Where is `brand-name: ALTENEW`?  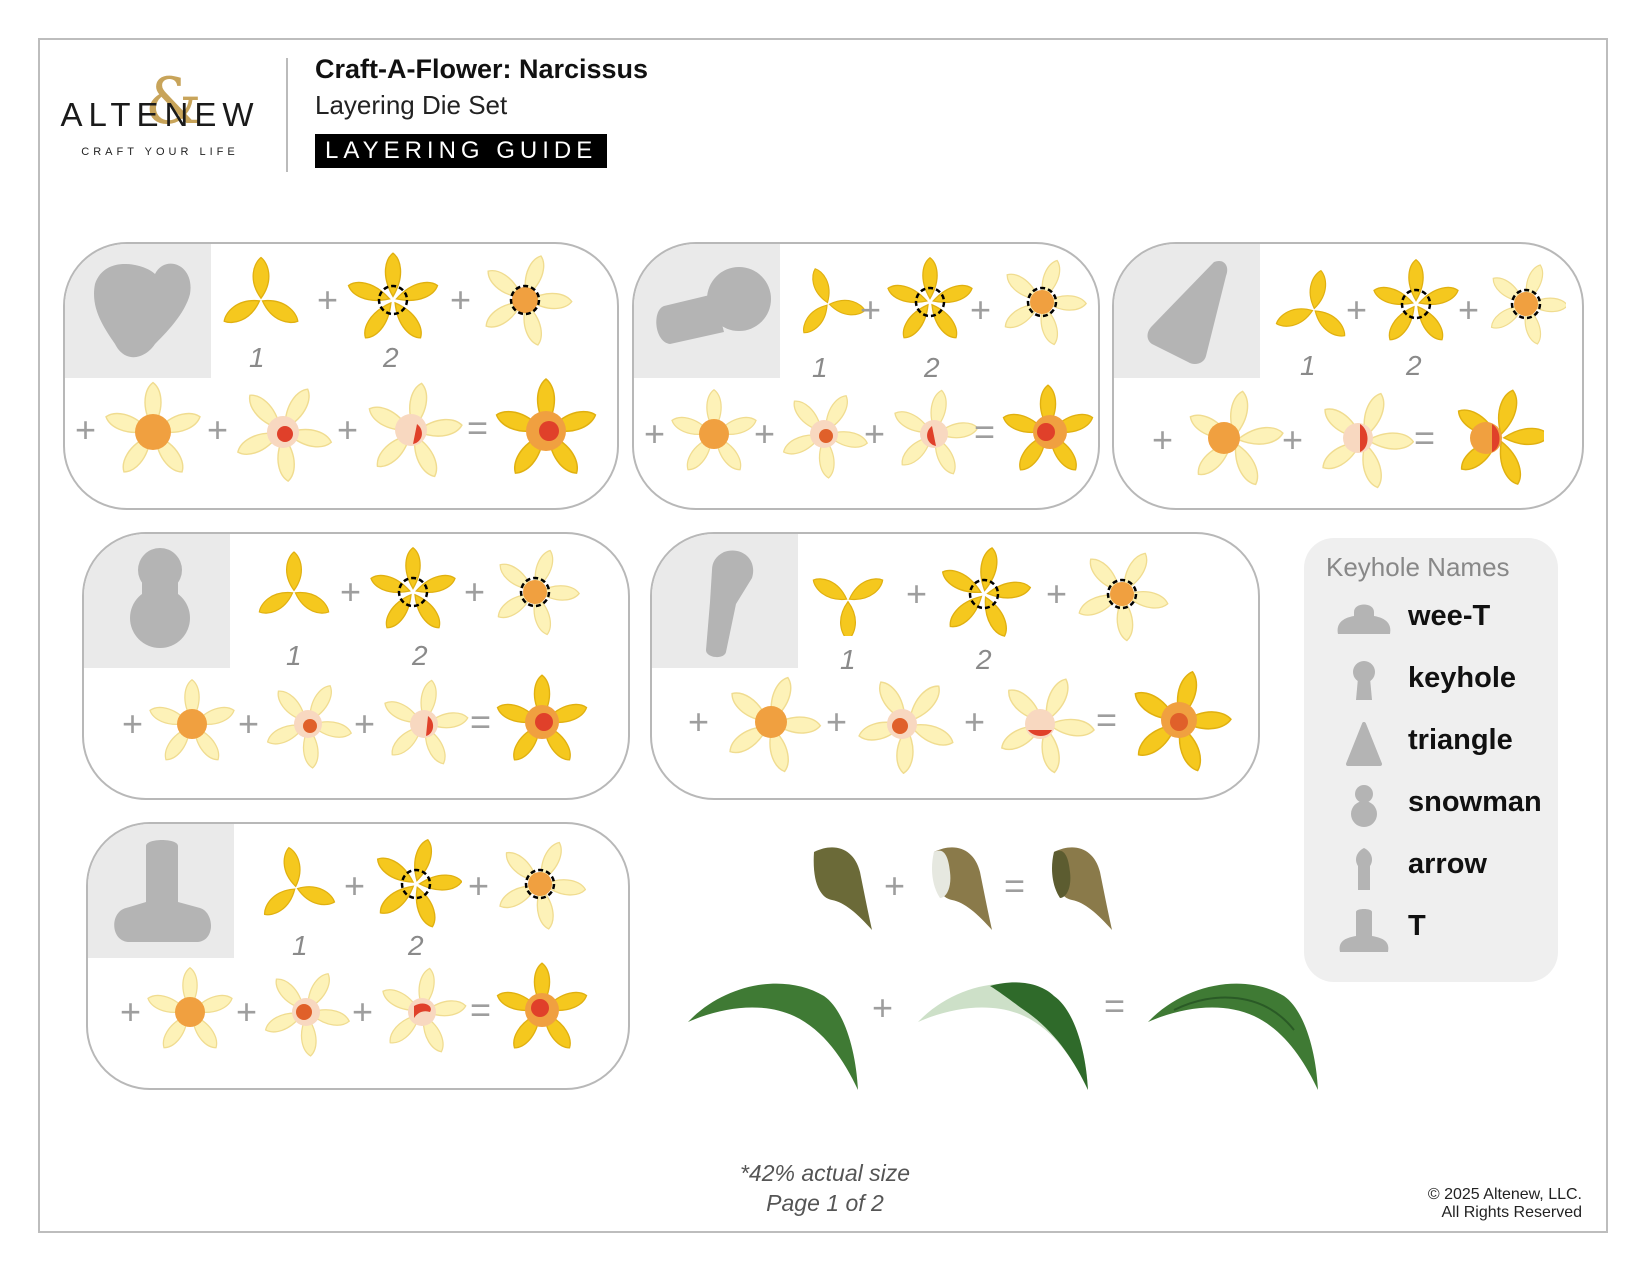
brand-name: ALTENEW is located at coordinates (160, 114).